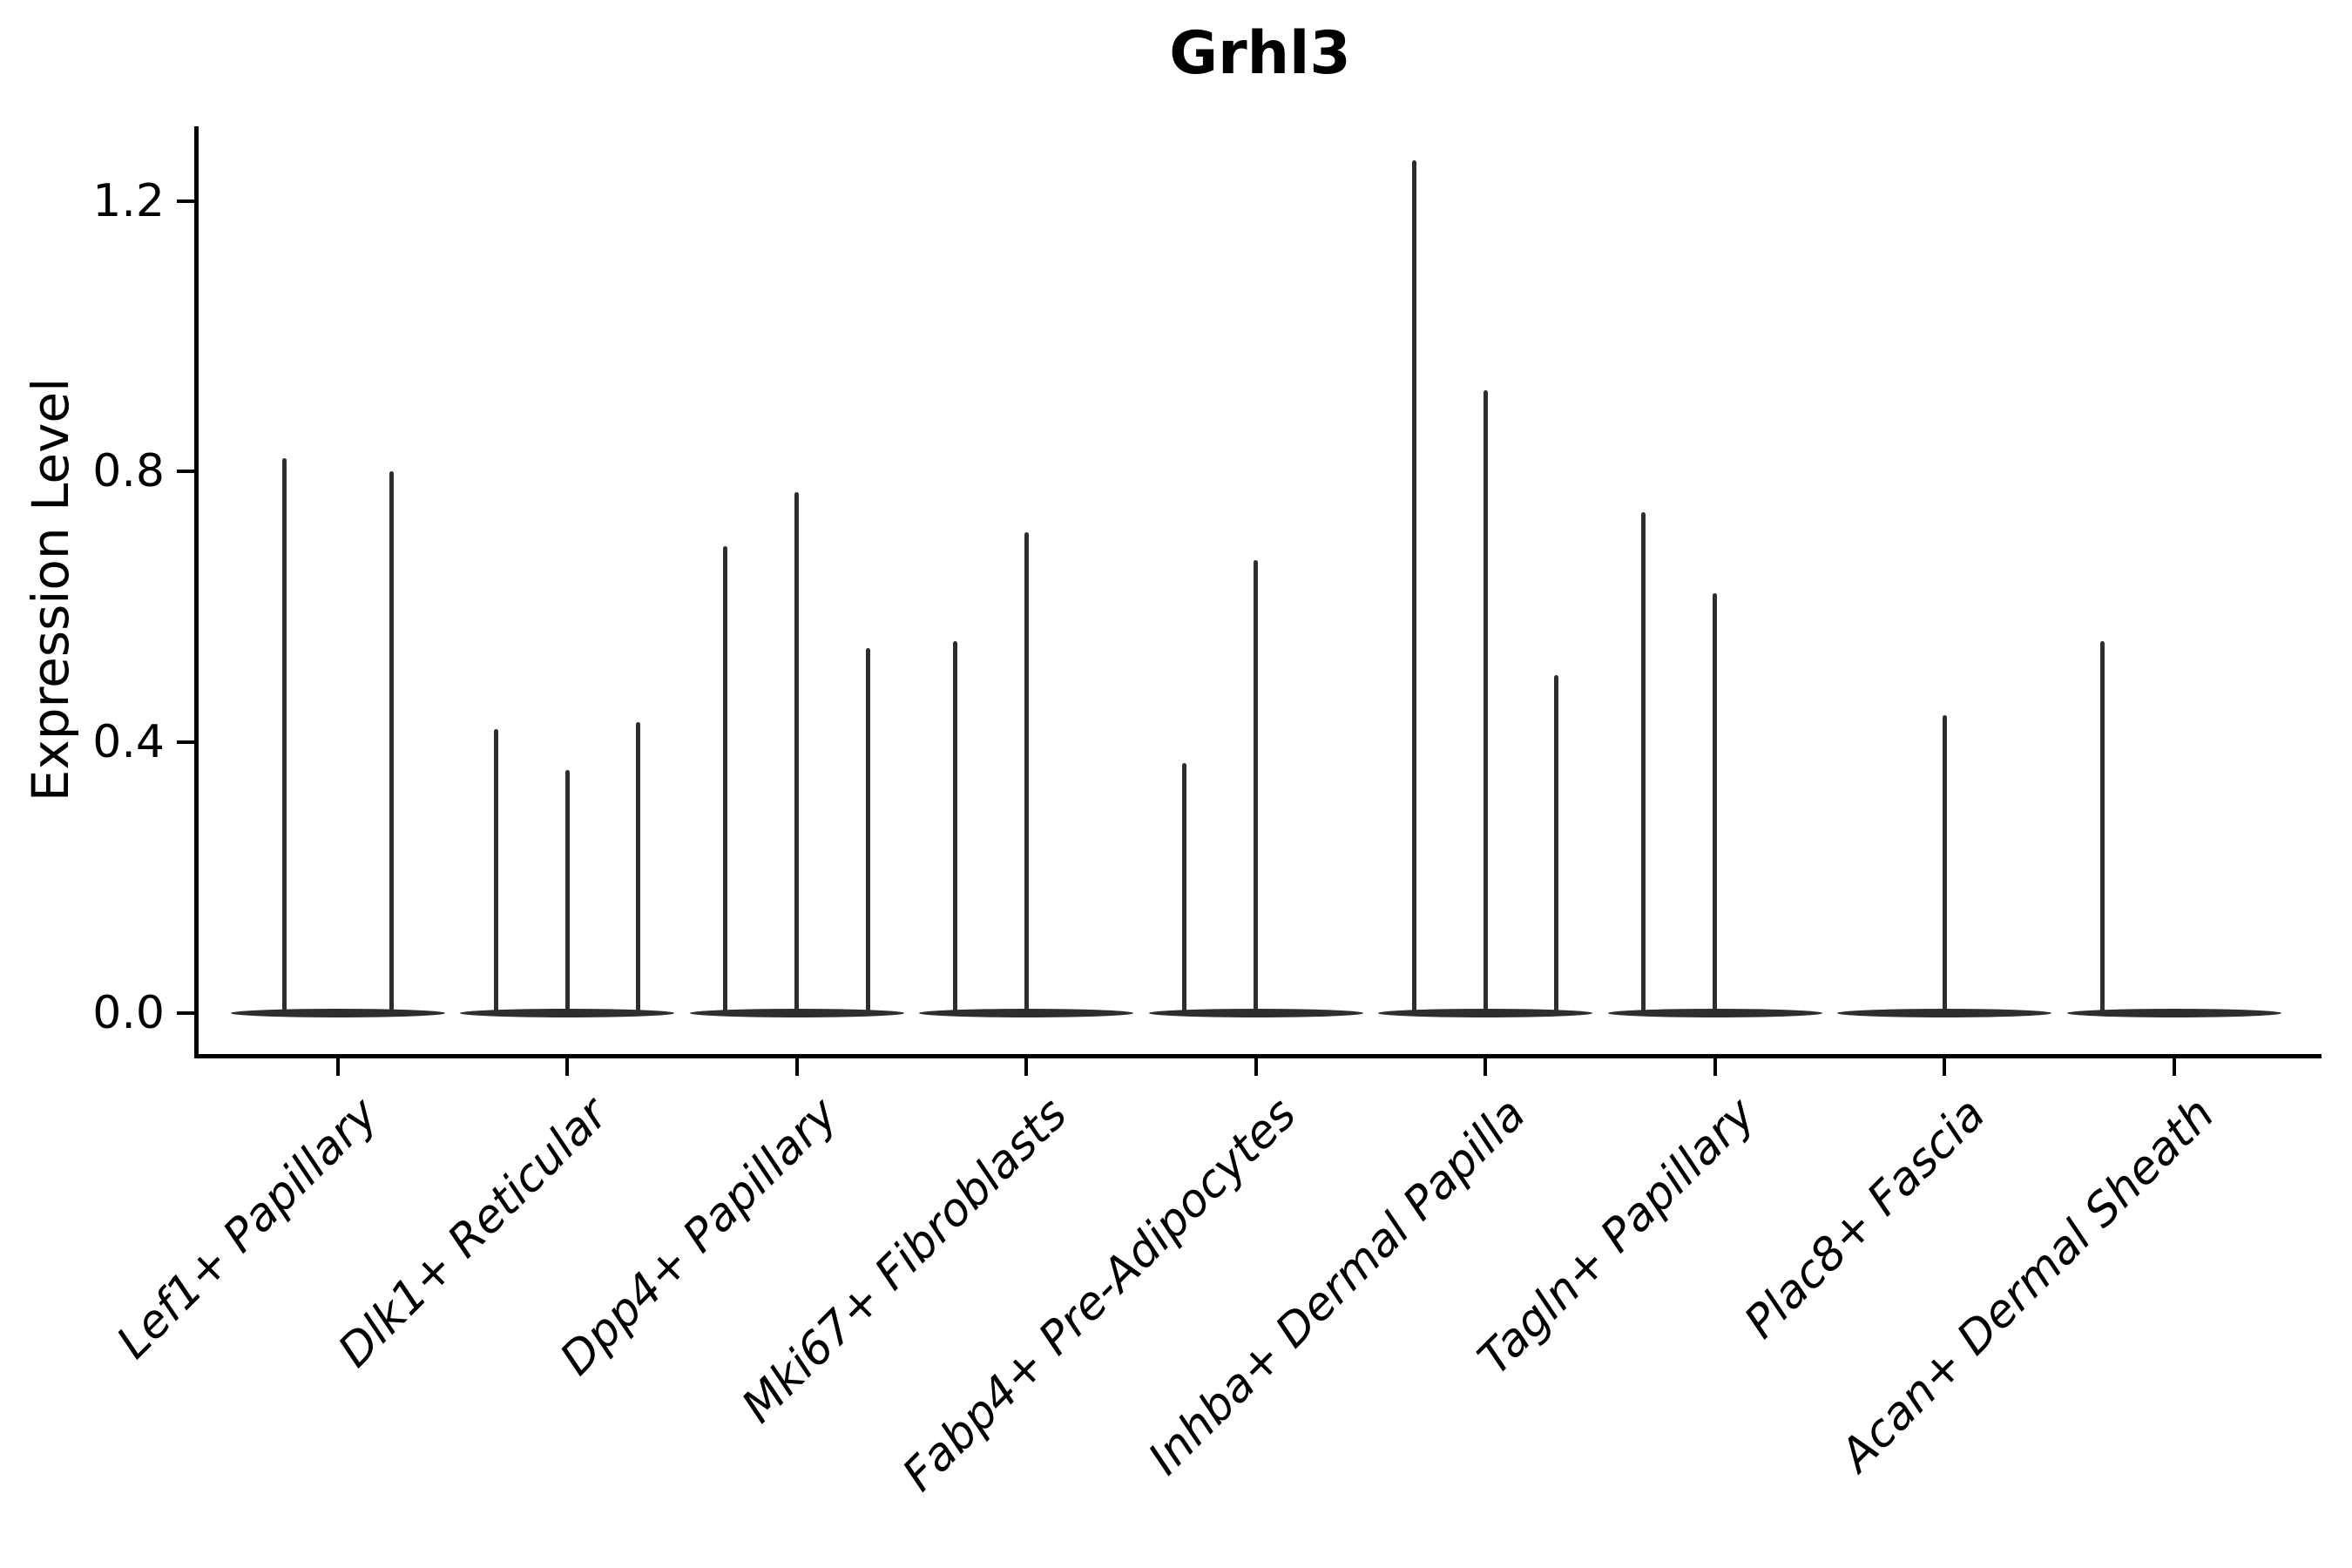 This screenshot has height=1568, width=2352. I want to click on x-tick-label: Acan+ Dermal Sheath, so click(2028, 1285).